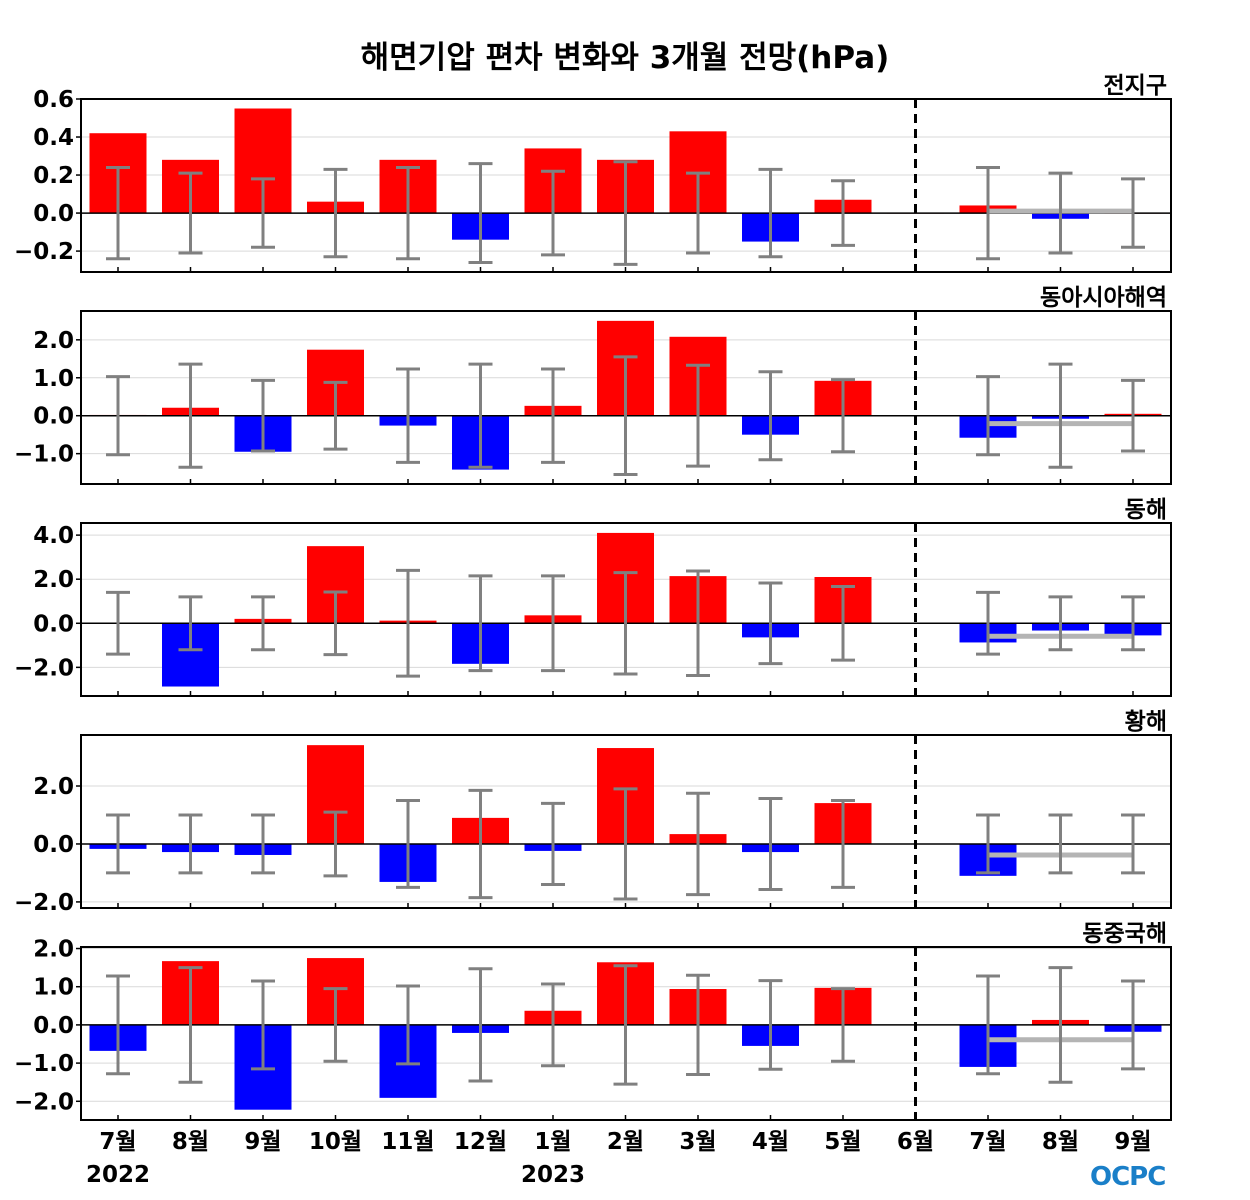  I want to click on x-tick-label: 12월, so click(480, 1142).